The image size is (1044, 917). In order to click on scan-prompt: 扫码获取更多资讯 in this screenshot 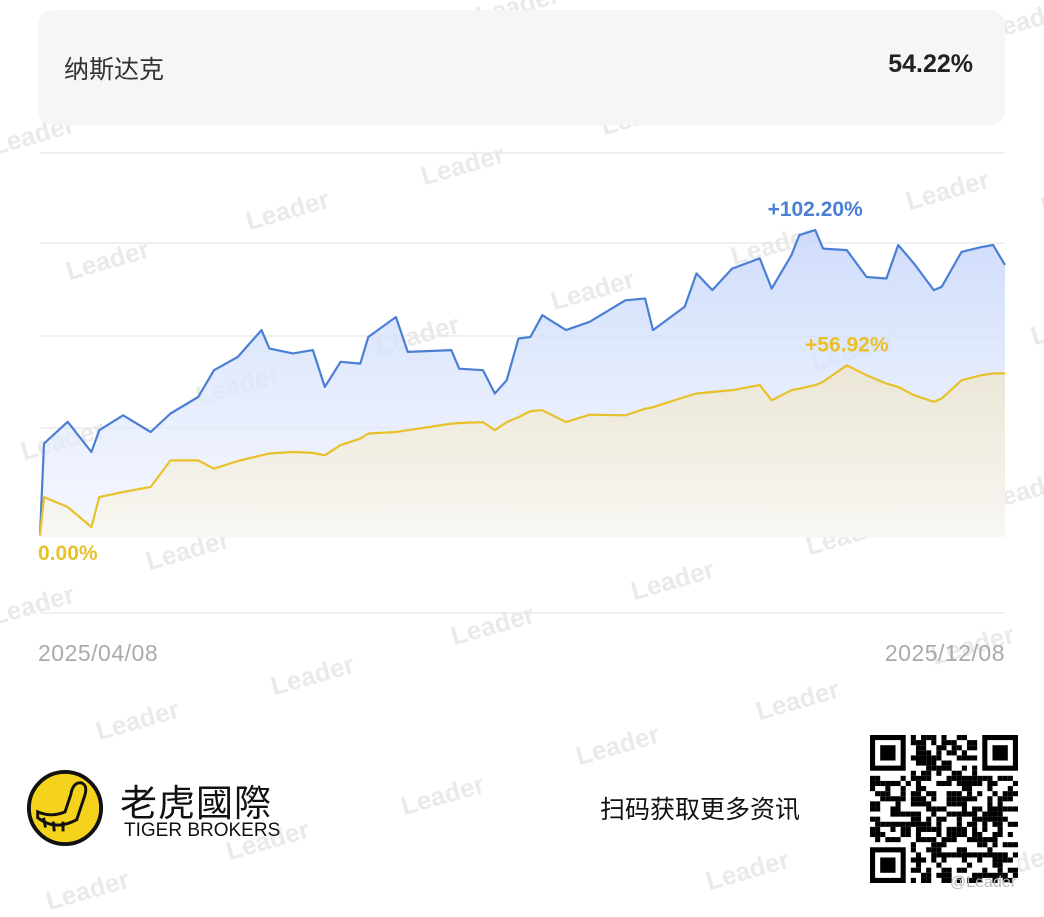, I will do `click(700, 808)`.